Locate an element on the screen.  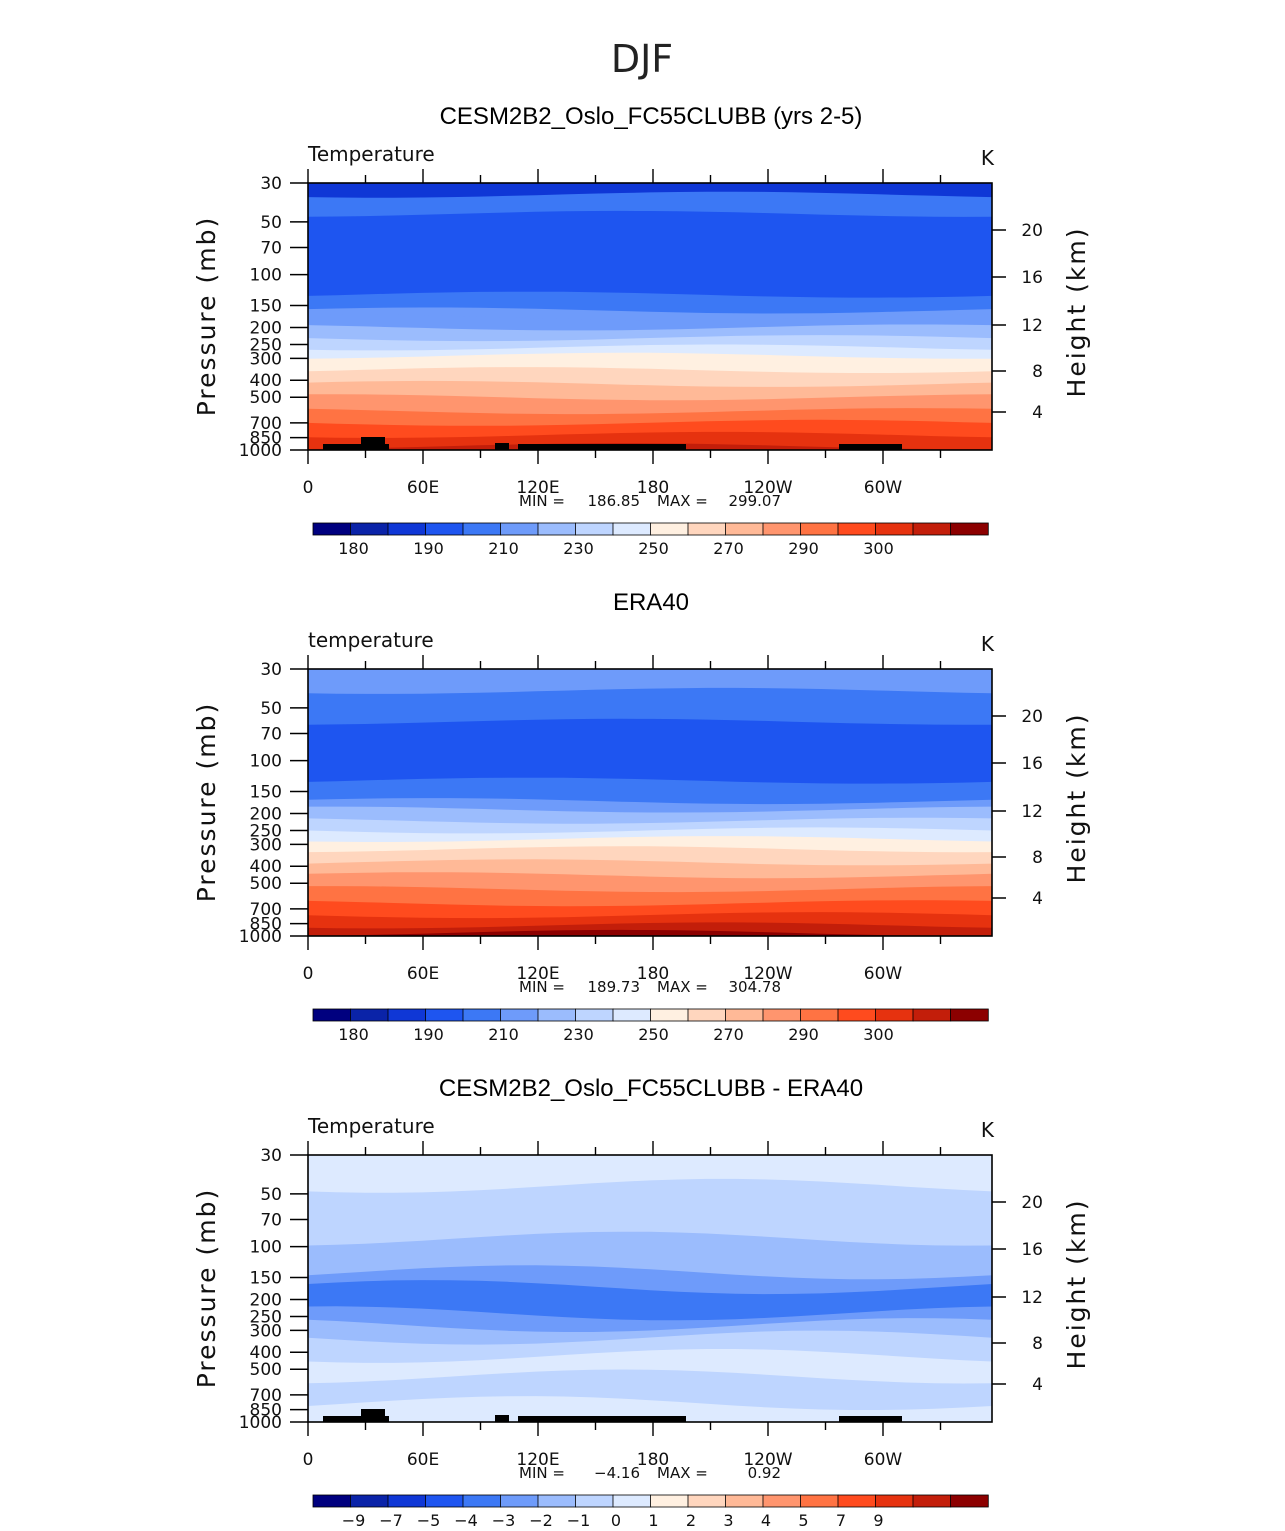
colorbar-label: −3 is located at coordinates (504, 1520).